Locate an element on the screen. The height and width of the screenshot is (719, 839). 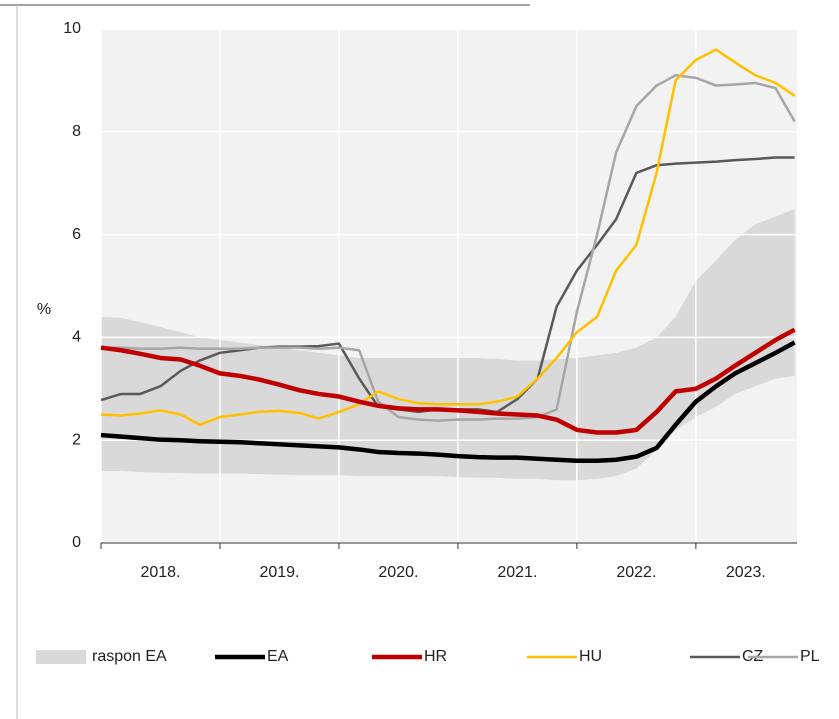
legend-label: PL is located at coordinates (810, 656).